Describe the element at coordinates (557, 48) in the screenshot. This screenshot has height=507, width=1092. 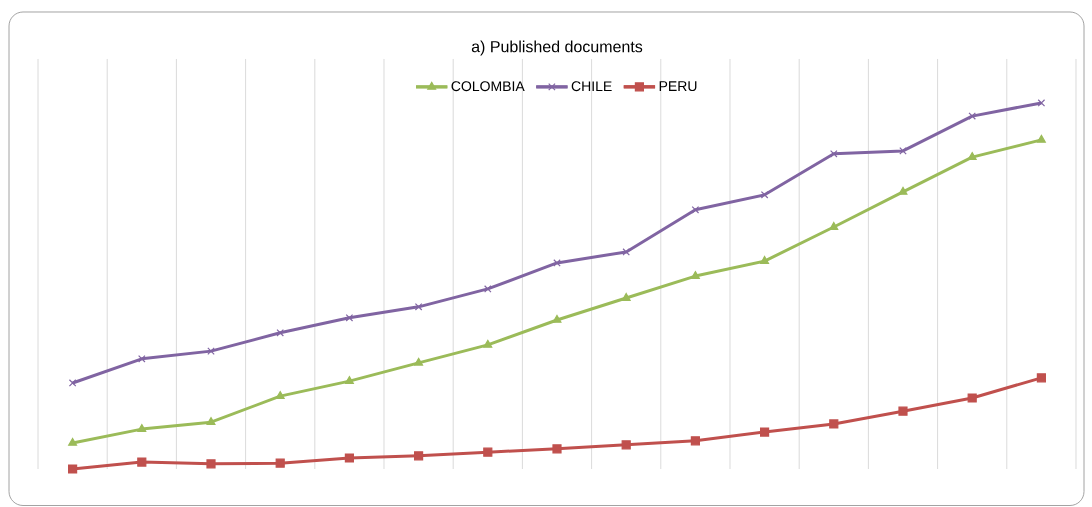
I see `chart-title: a) Published documents` at that location.